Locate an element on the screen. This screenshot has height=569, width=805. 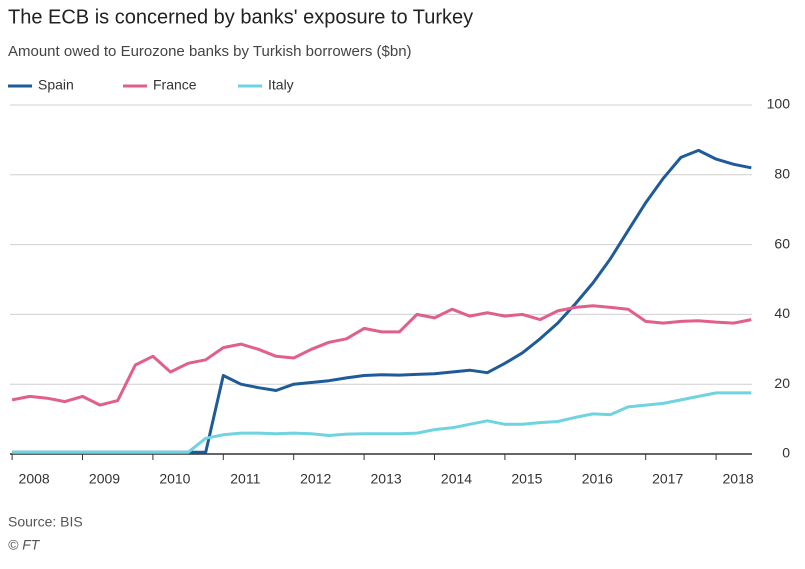
y-tick-label: 0 is located at coordinates (786, 453).